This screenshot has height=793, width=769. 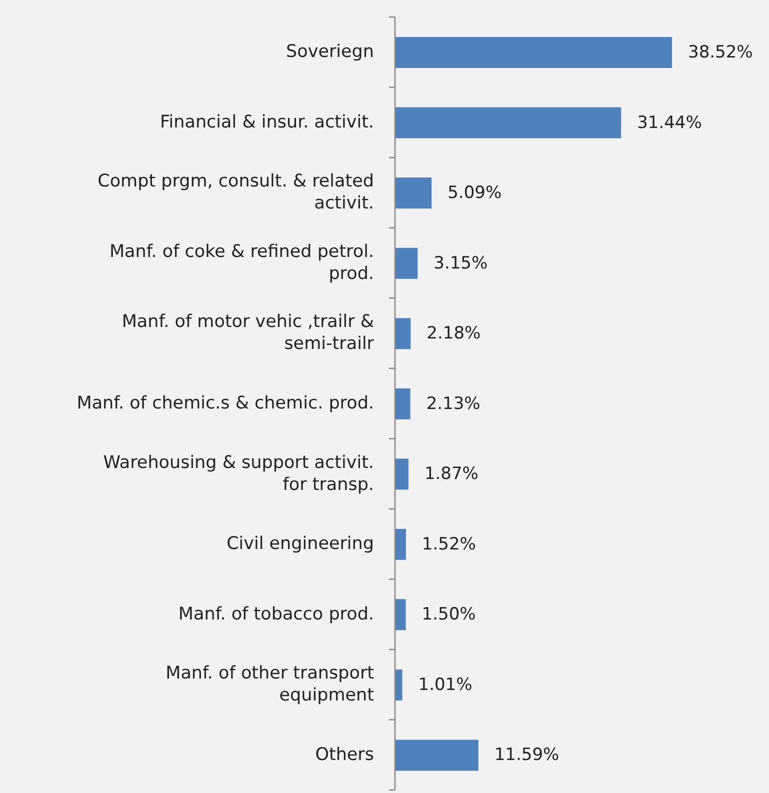 What do you see at coordinates (445, 684) in the screenshot?
I see `data-label: 1.01%` at bounding box center [445, 684].